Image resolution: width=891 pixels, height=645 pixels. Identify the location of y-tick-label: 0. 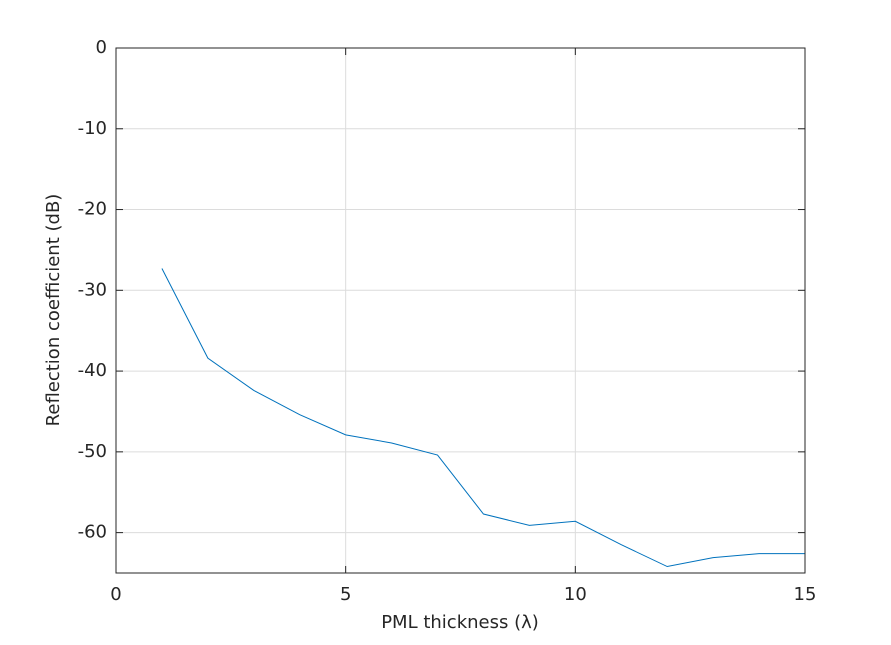
(101, 47).